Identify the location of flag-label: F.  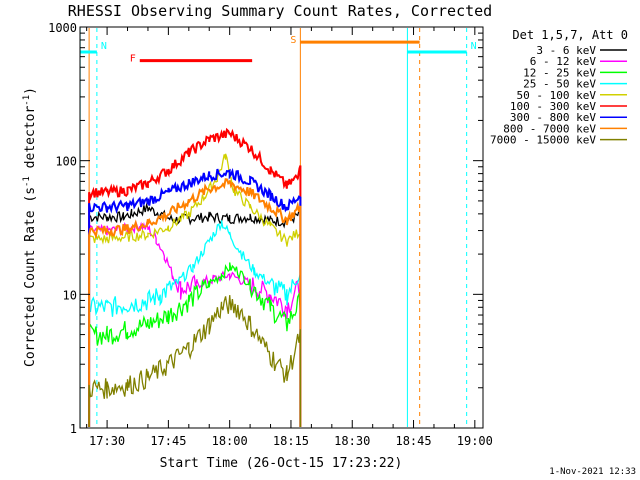
(133, 59).